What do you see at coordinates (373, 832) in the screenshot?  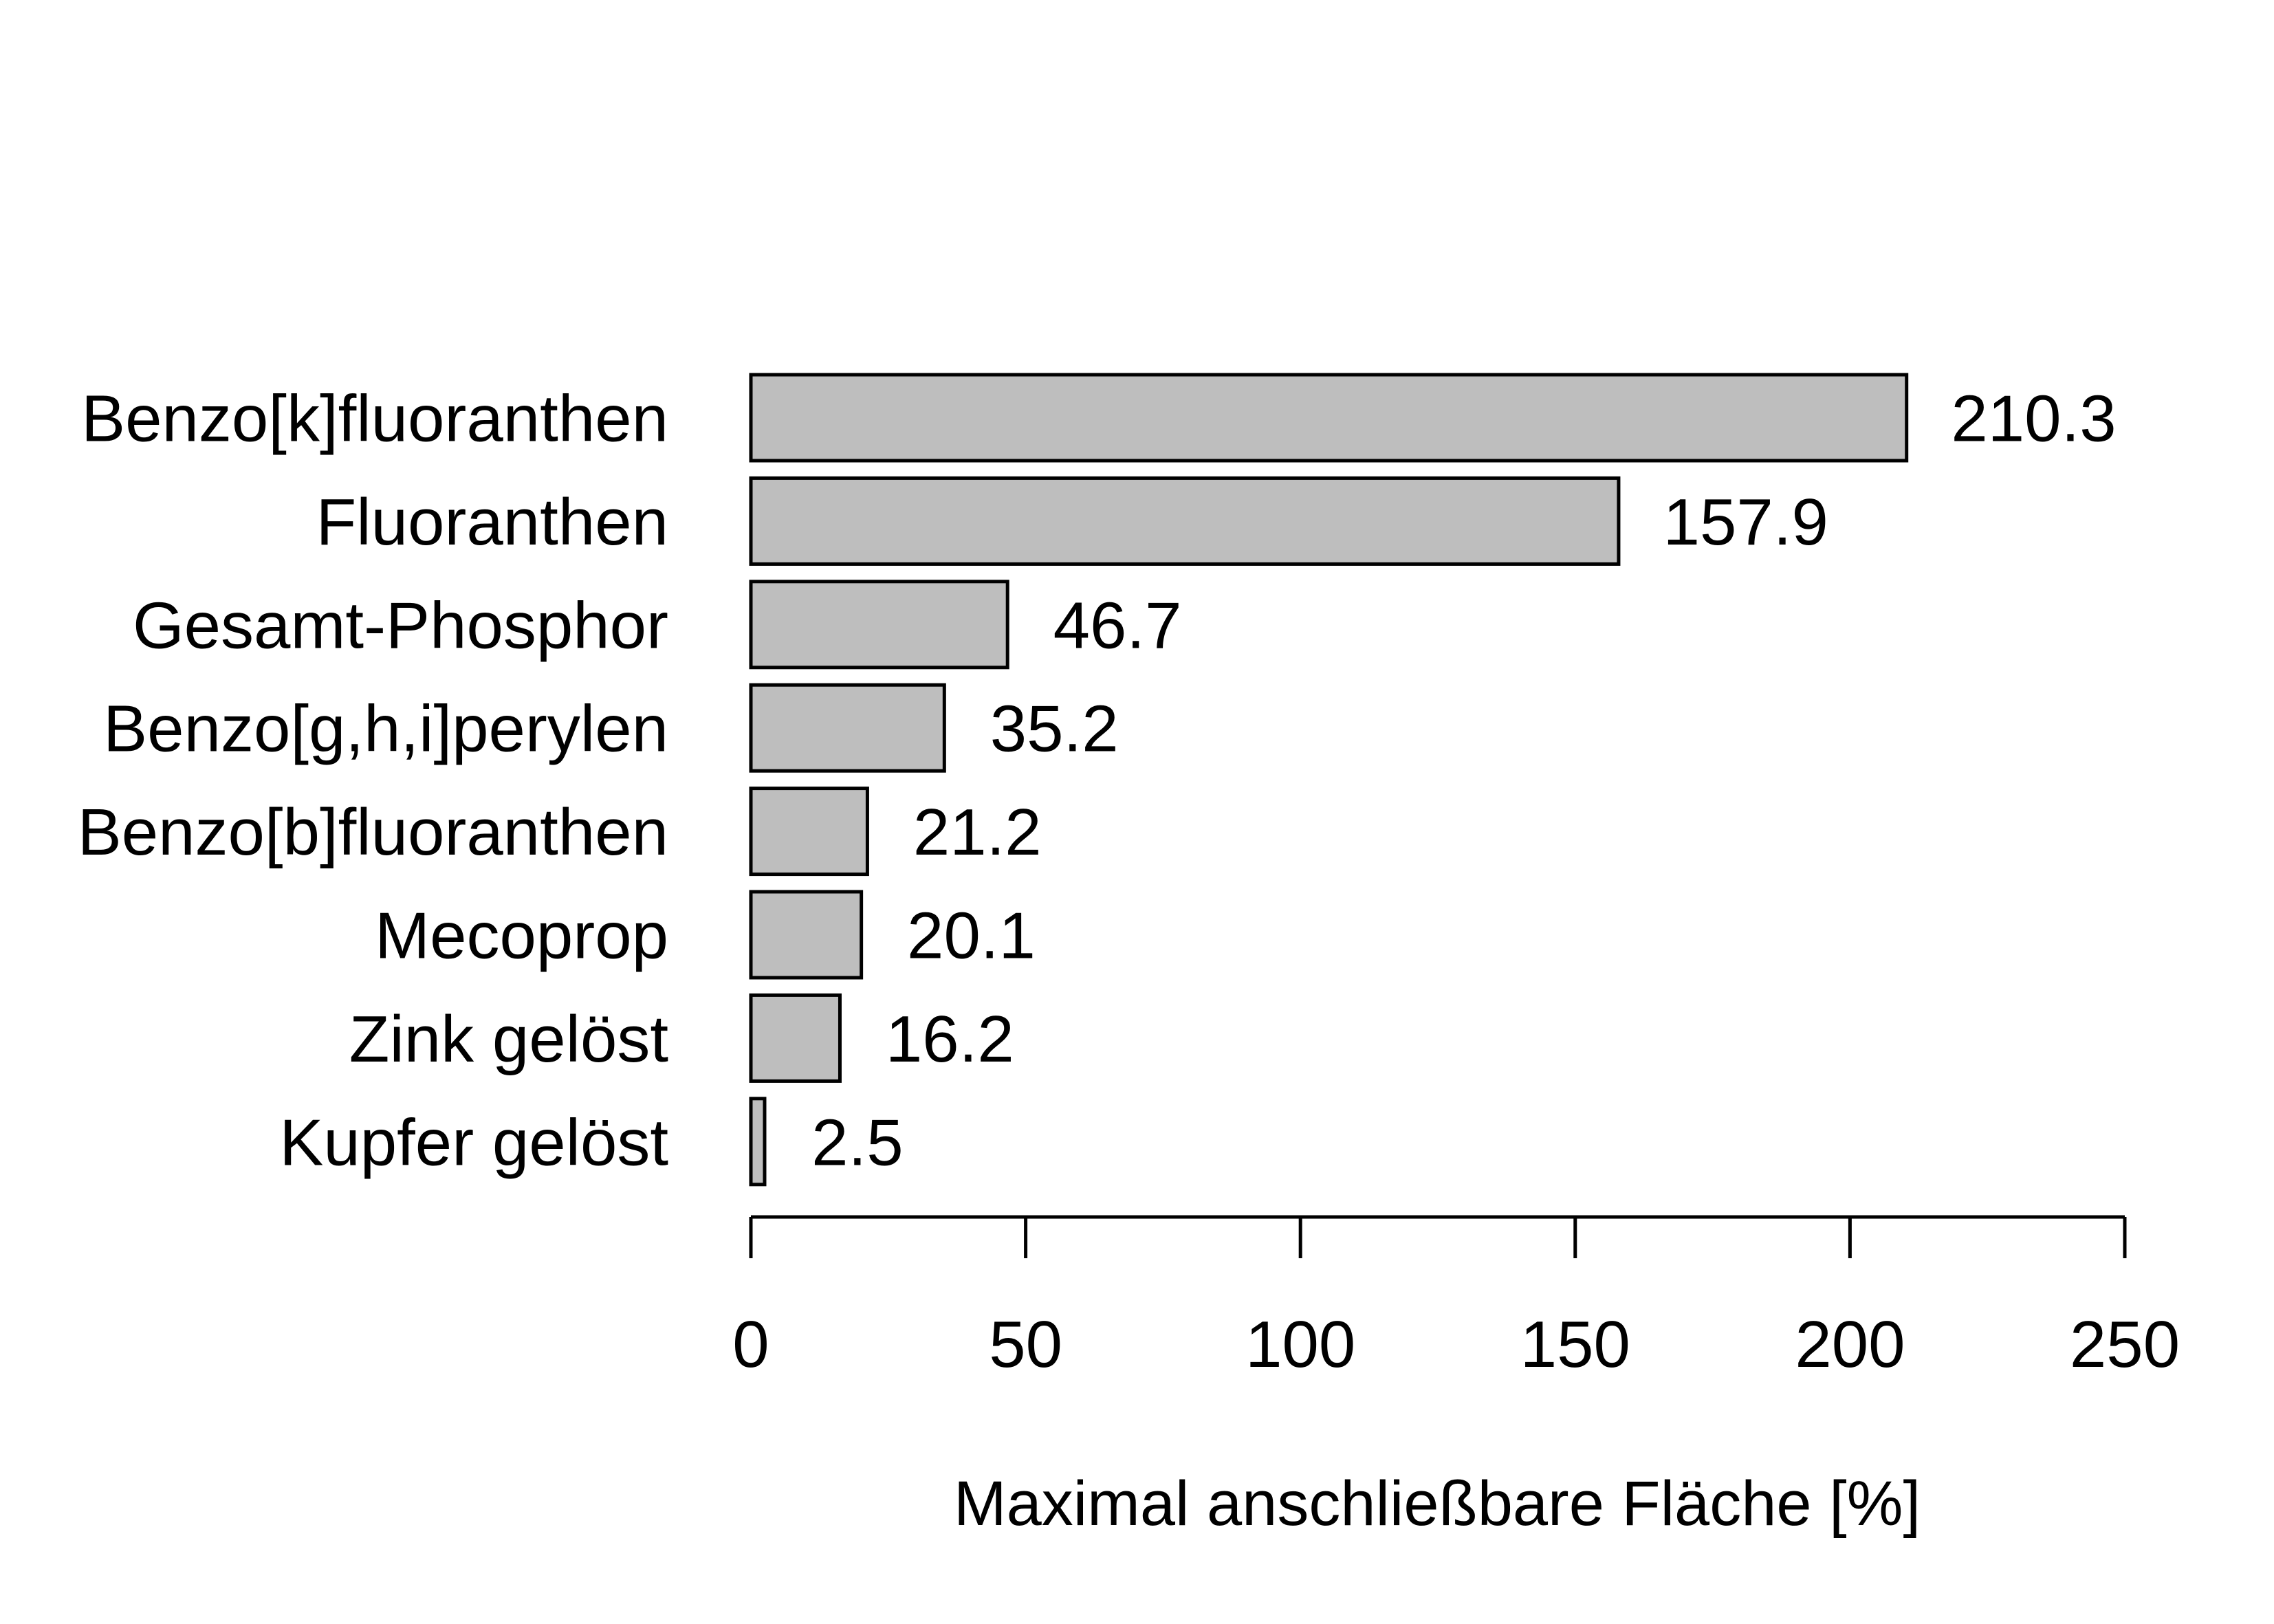 I see `category-label: Benzo[b]fluoranthen` at bounding box center [373, 832].